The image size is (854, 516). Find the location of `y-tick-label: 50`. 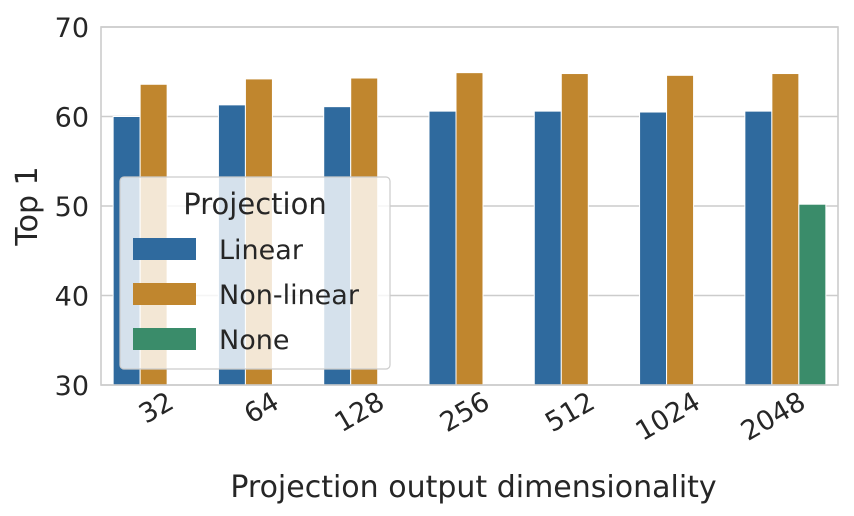

y-tick-label: 50 is located at coordinates (72, 207).